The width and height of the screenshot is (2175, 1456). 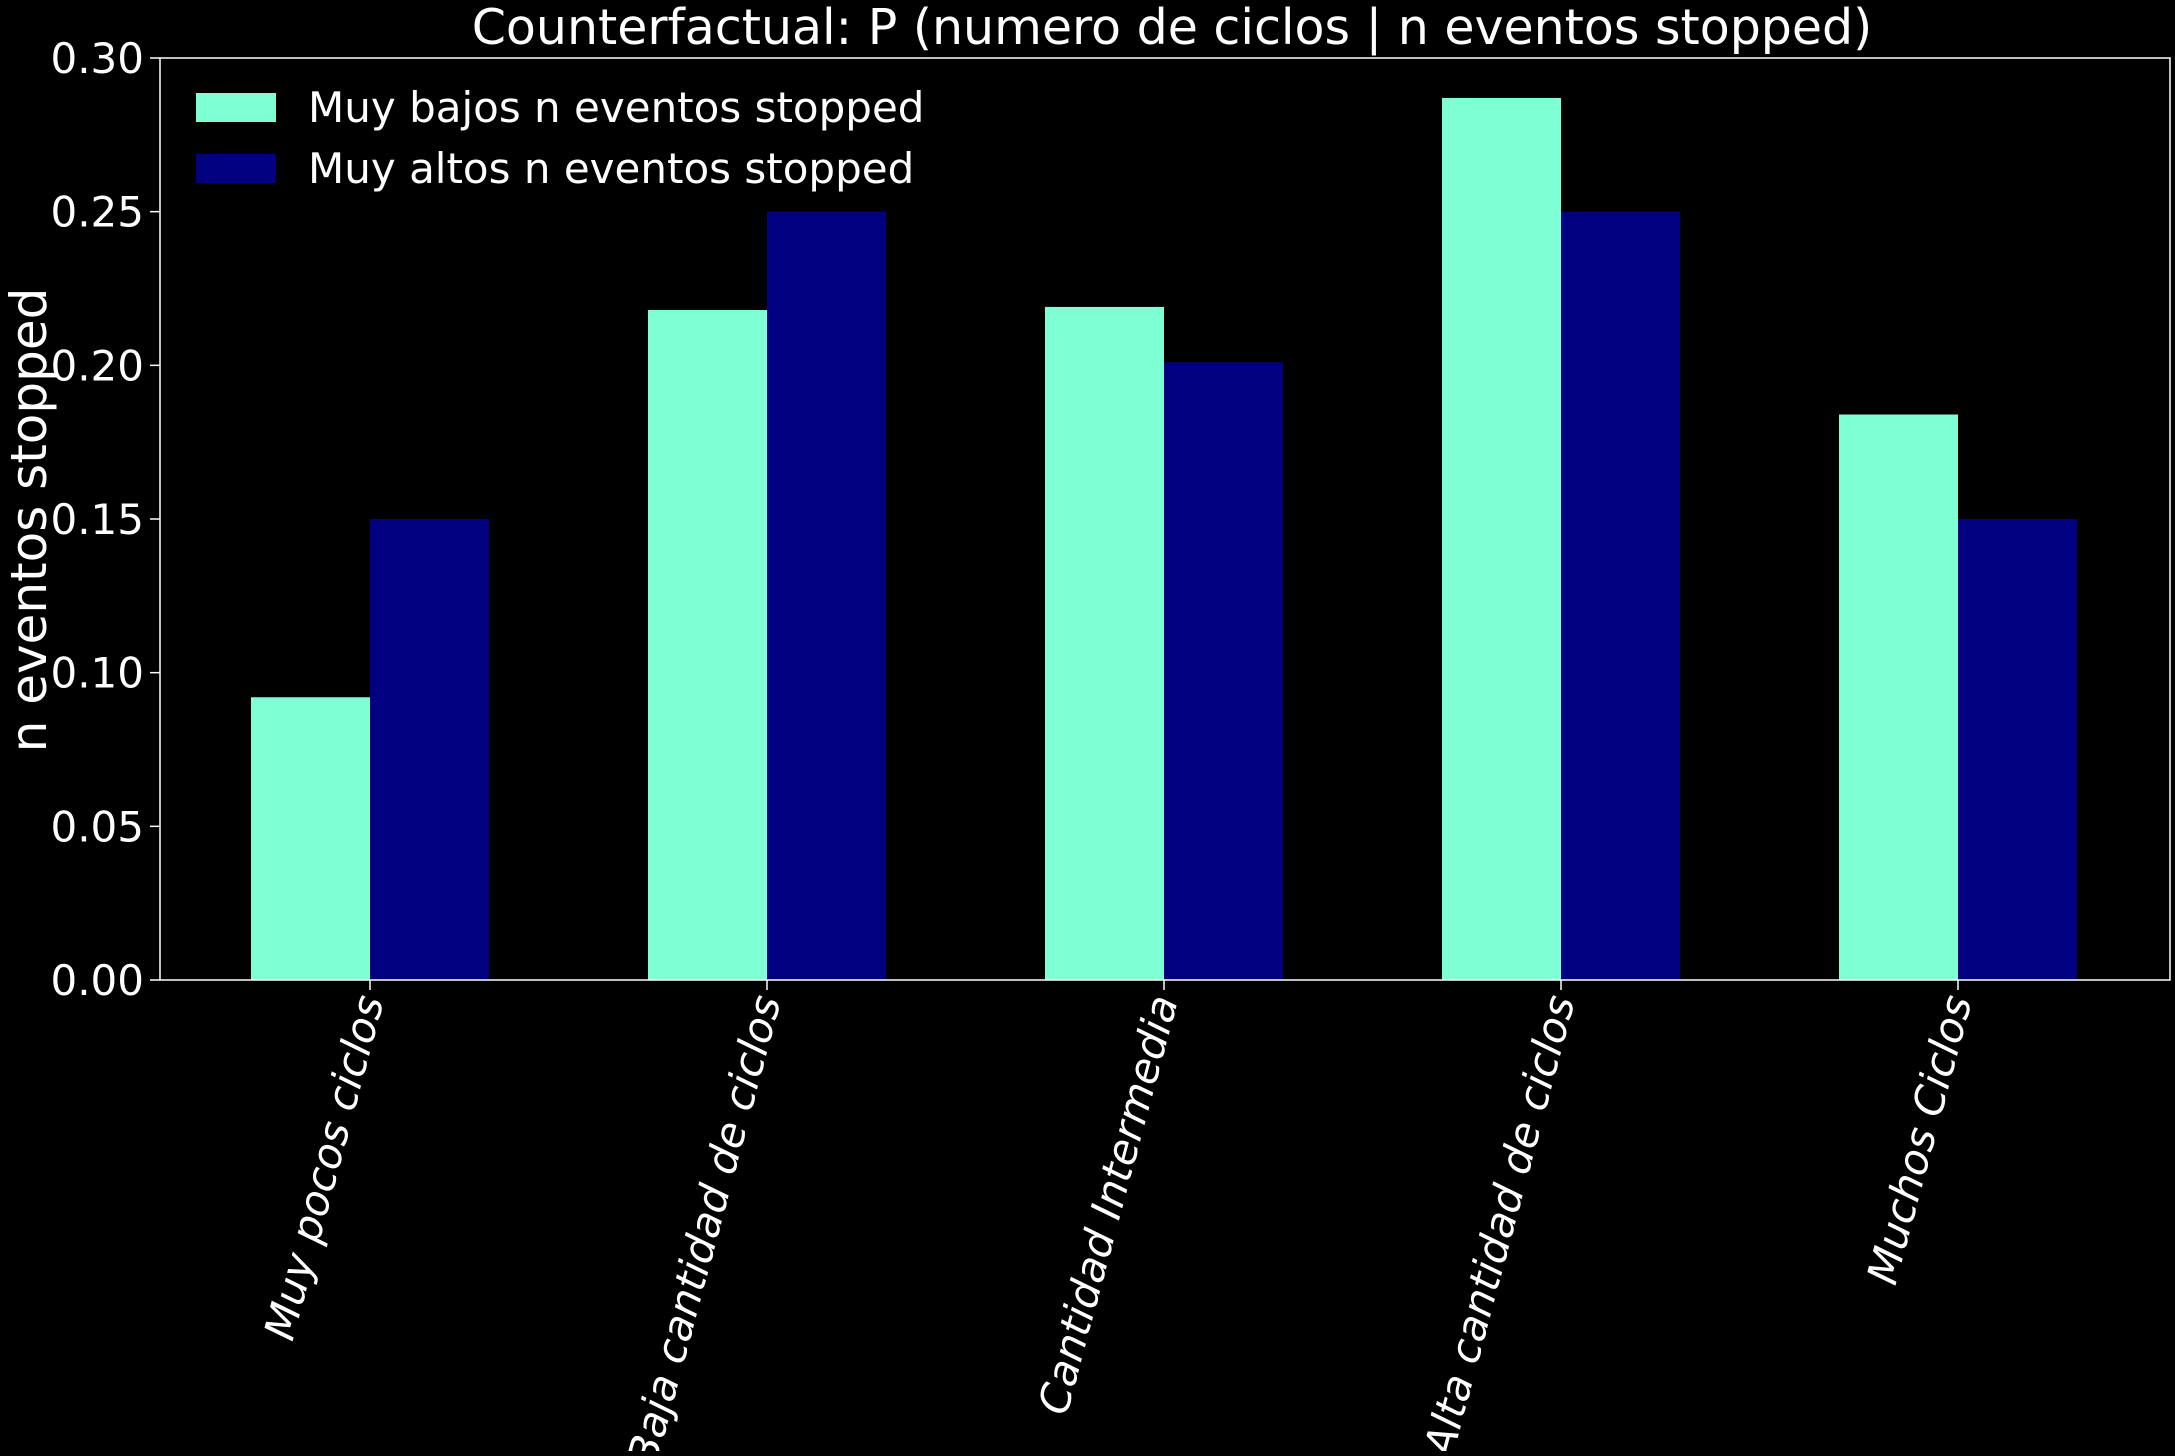 What do you see at coordinates (97, 519) in the screenshot?
I see `y-tick-label: 0.15` at bounding box center [97, 519].